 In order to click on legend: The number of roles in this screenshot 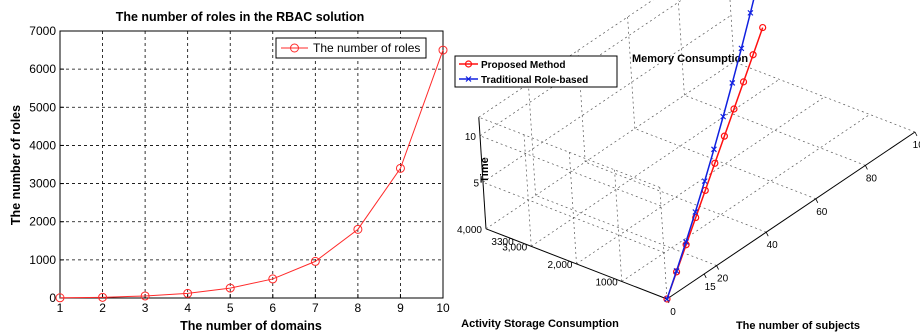, I will do `click(351, 48)`.